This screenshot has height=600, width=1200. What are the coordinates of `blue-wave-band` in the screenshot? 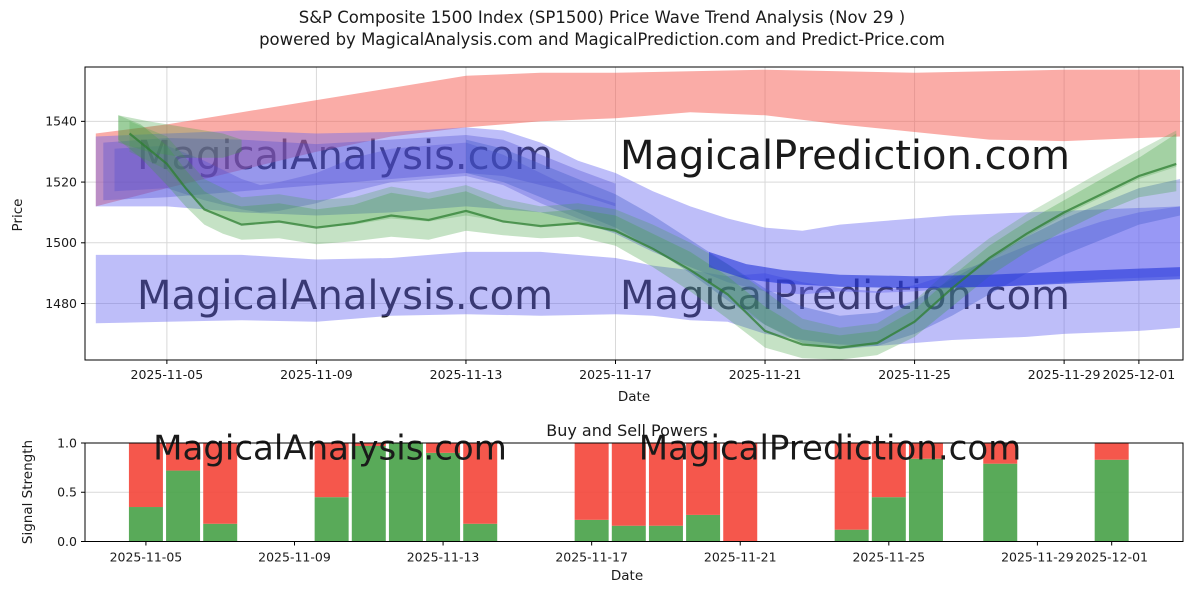 It's located at (365, 186).